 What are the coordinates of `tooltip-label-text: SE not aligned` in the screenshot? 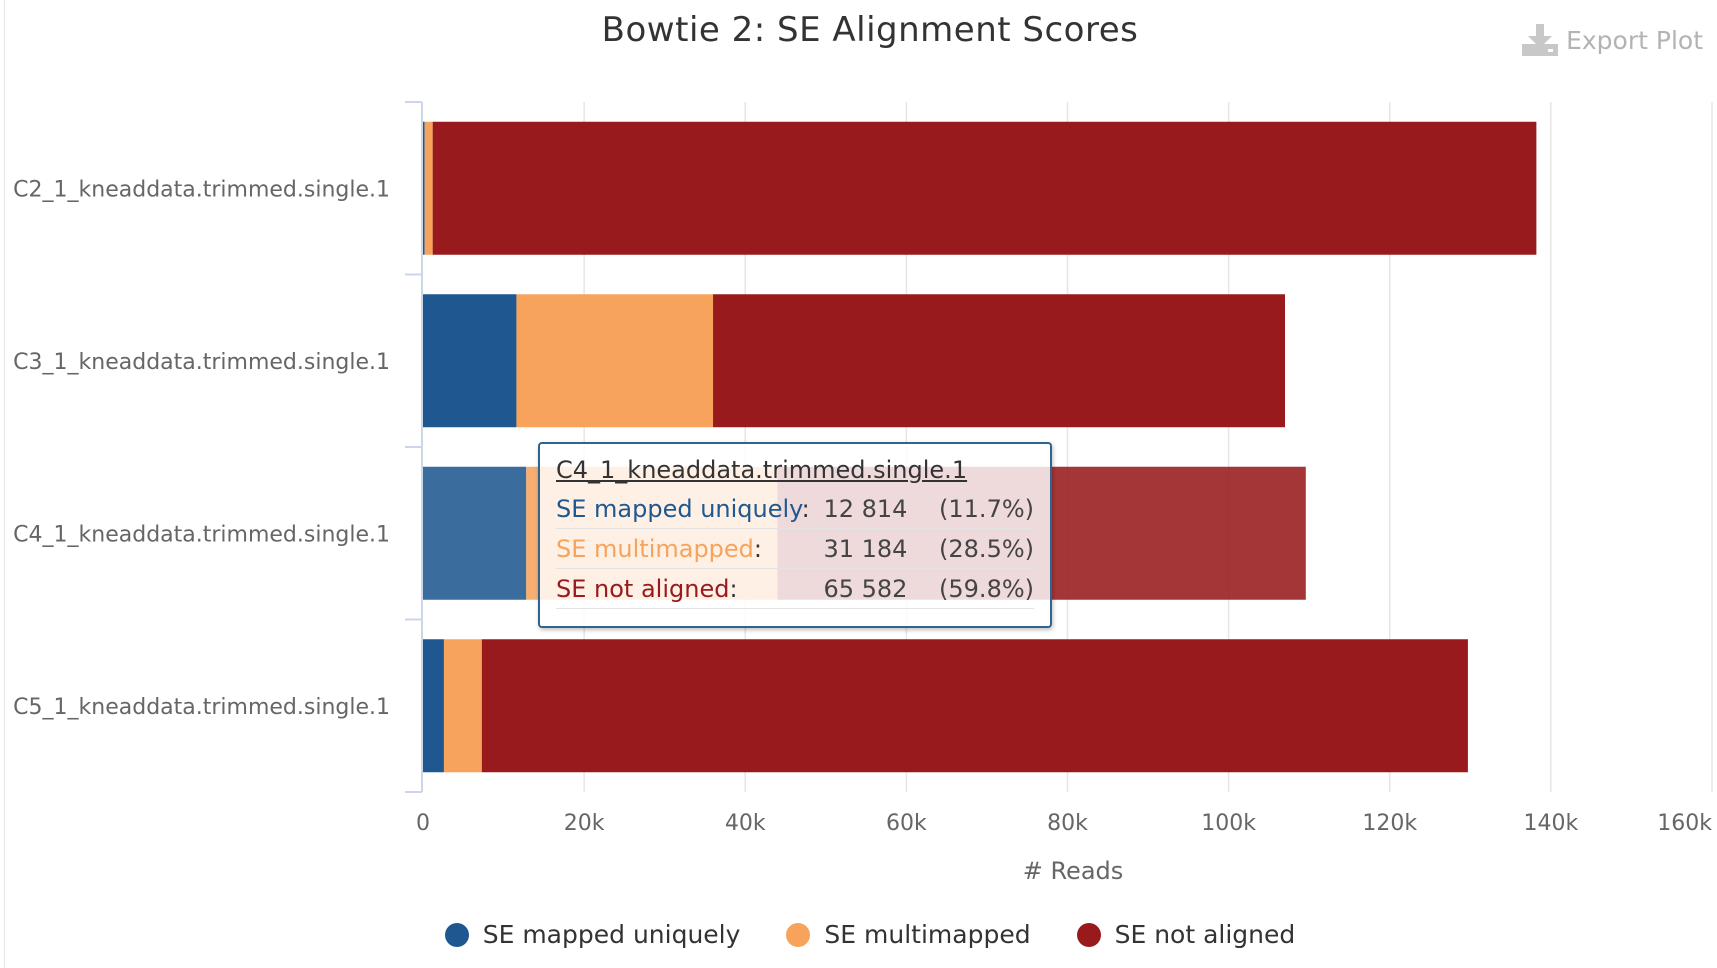 It's located at (643, 588).